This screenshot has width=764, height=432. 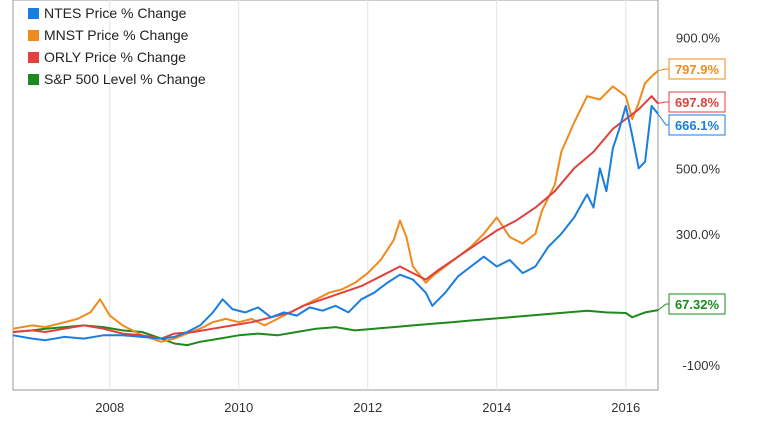 What do you see at coordinates (698, 234) in the screenshot?
I see `y-tick-label: 300.0%` at bounding box center [698, 234].